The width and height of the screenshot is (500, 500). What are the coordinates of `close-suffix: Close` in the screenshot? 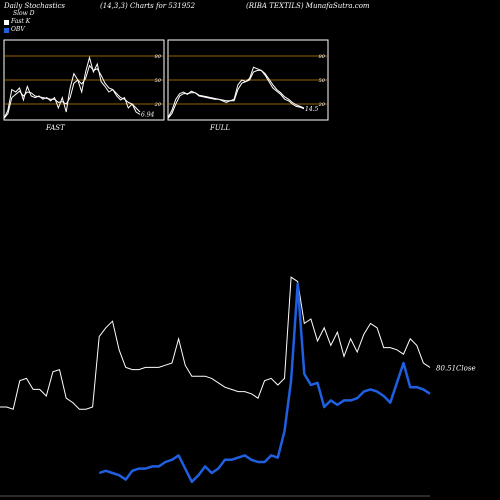 It's located at (466, 368).